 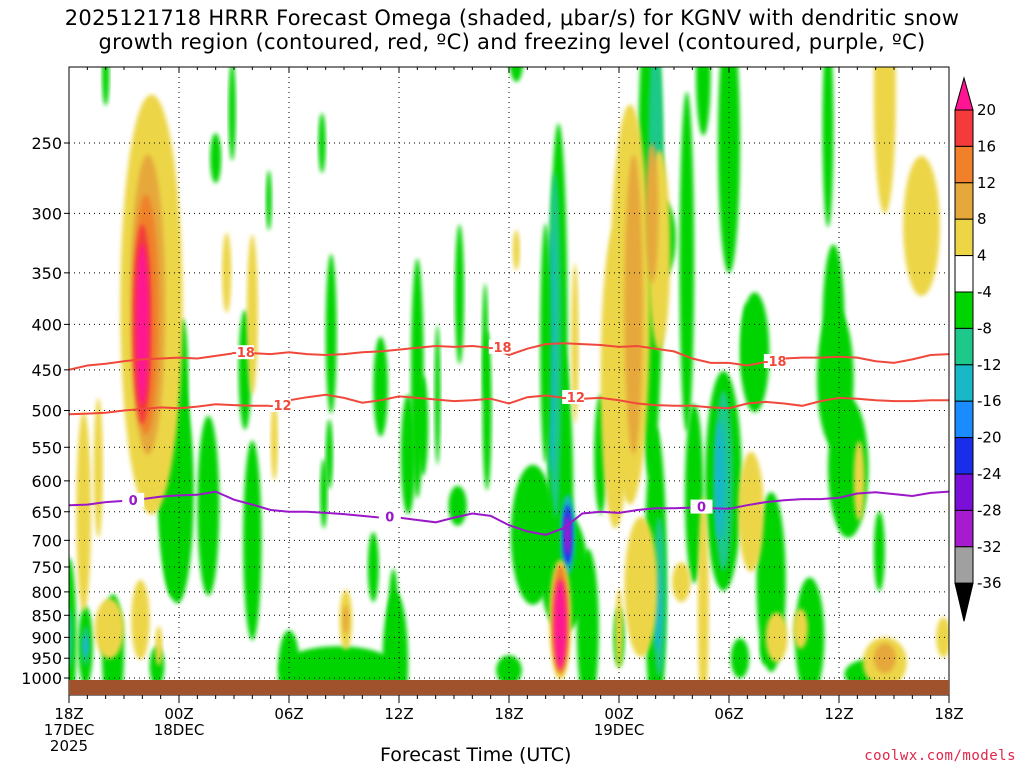 I want to click on x-tick-label: 19DEC, so click(x=619, y=730).